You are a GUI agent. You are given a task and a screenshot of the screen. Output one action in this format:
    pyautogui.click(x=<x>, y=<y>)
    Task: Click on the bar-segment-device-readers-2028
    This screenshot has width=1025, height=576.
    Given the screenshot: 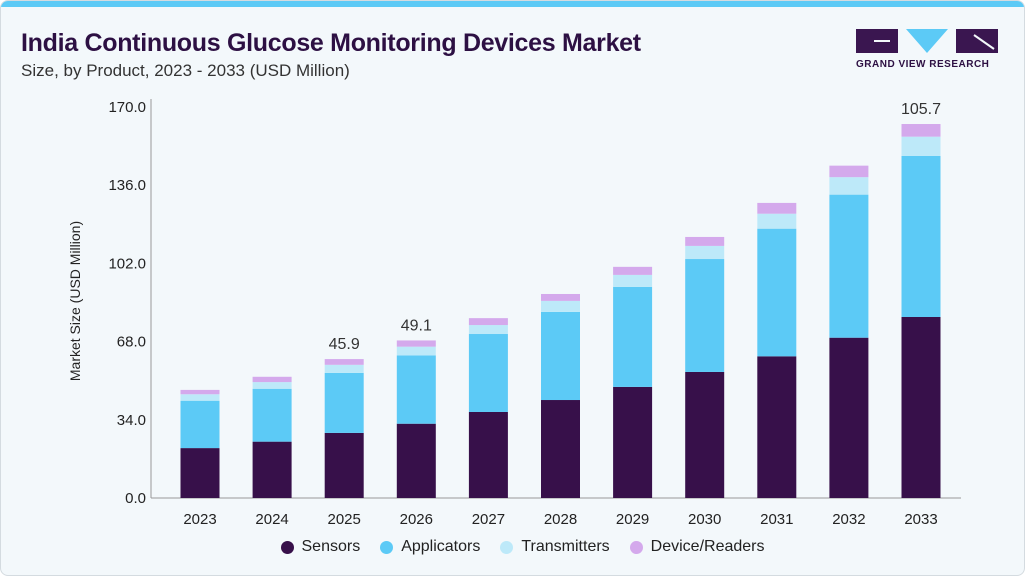 What is the action you would take?
    pyautogui.click(x=560, y=297)
    